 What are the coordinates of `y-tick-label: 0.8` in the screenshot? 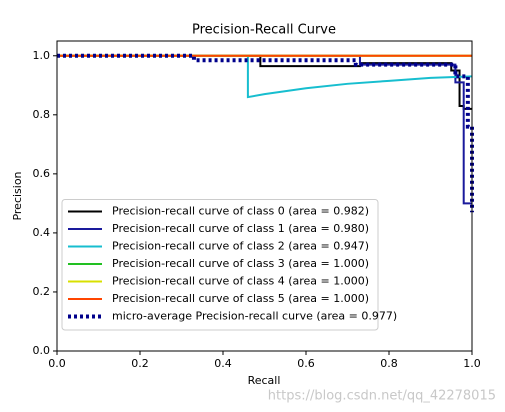 It's located at (42, 114).